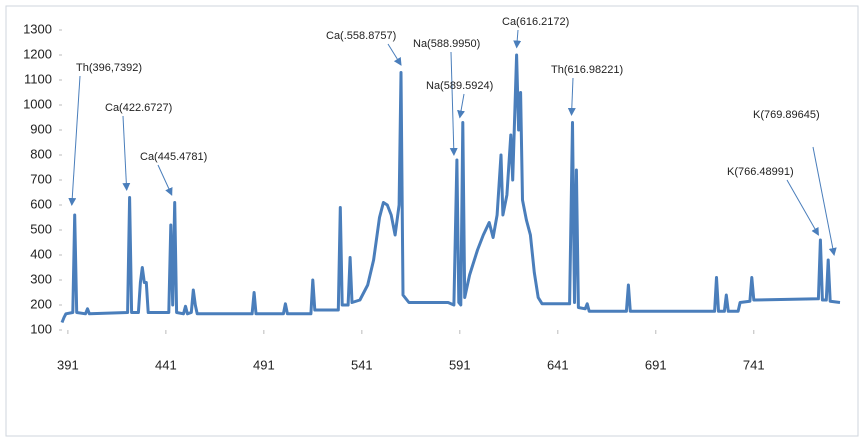  Describe the element at coordinates (41, 203) in the screenshot. I see `y-tick-label: 600` at that location.